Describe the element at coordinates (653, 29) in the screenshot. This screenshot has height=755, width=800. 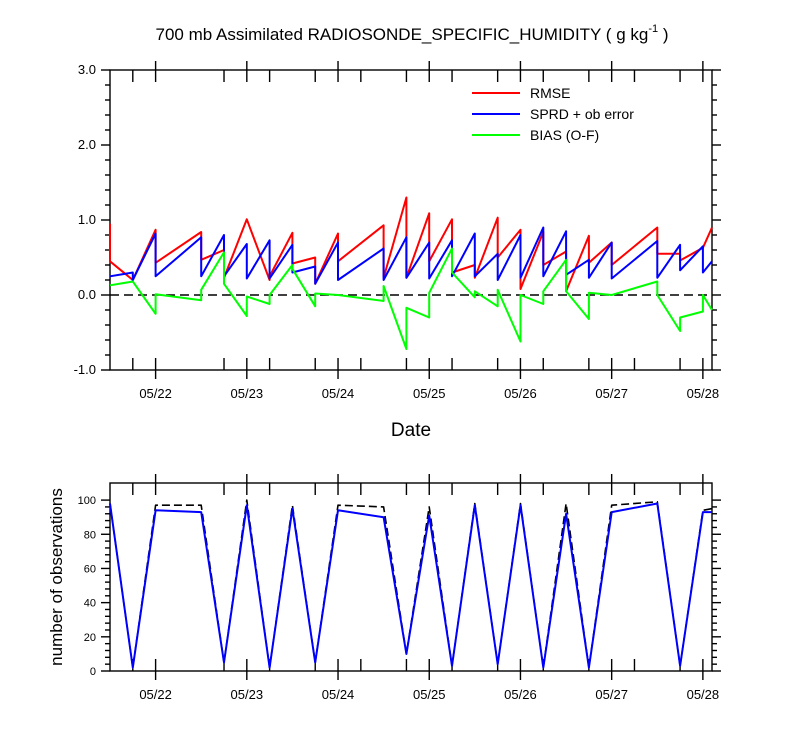
I see `chart-title-exponent: -1` at that location.